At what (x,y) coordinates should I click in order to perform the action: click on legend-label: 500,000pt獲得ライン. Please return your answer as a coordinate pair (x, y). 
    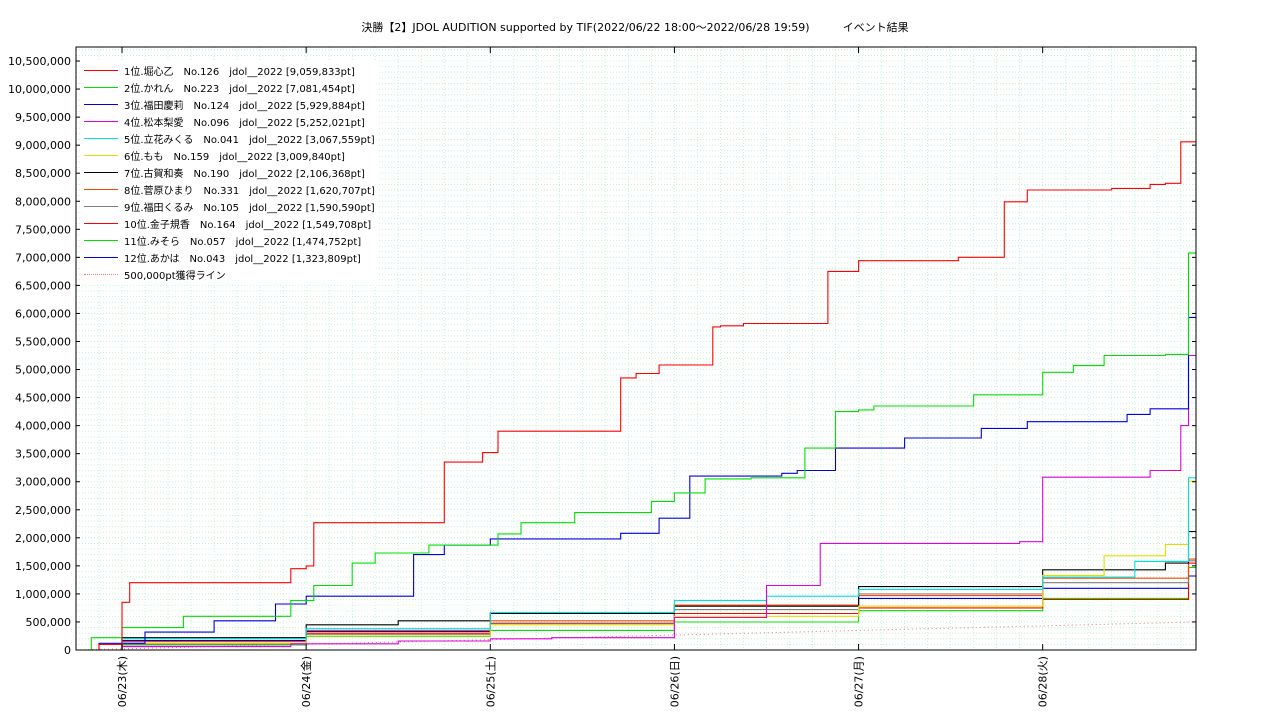
    Looking at the image, I should click on (175, 276).